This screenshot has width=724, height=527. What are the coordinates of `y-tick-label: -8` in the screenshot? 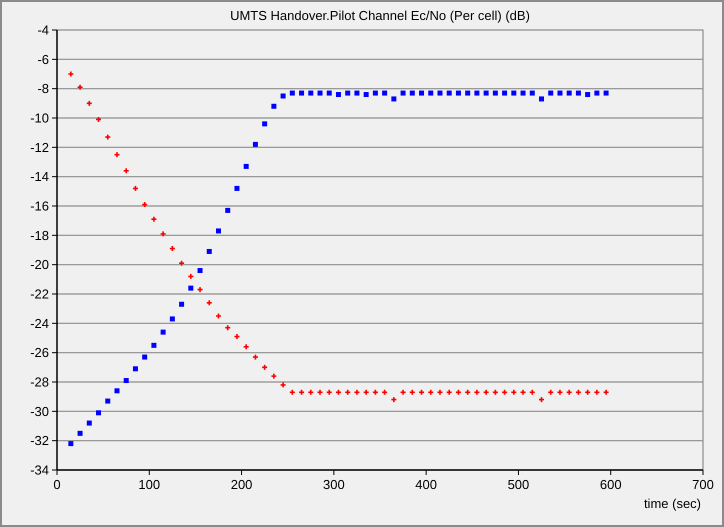 It's located at (43, 88).